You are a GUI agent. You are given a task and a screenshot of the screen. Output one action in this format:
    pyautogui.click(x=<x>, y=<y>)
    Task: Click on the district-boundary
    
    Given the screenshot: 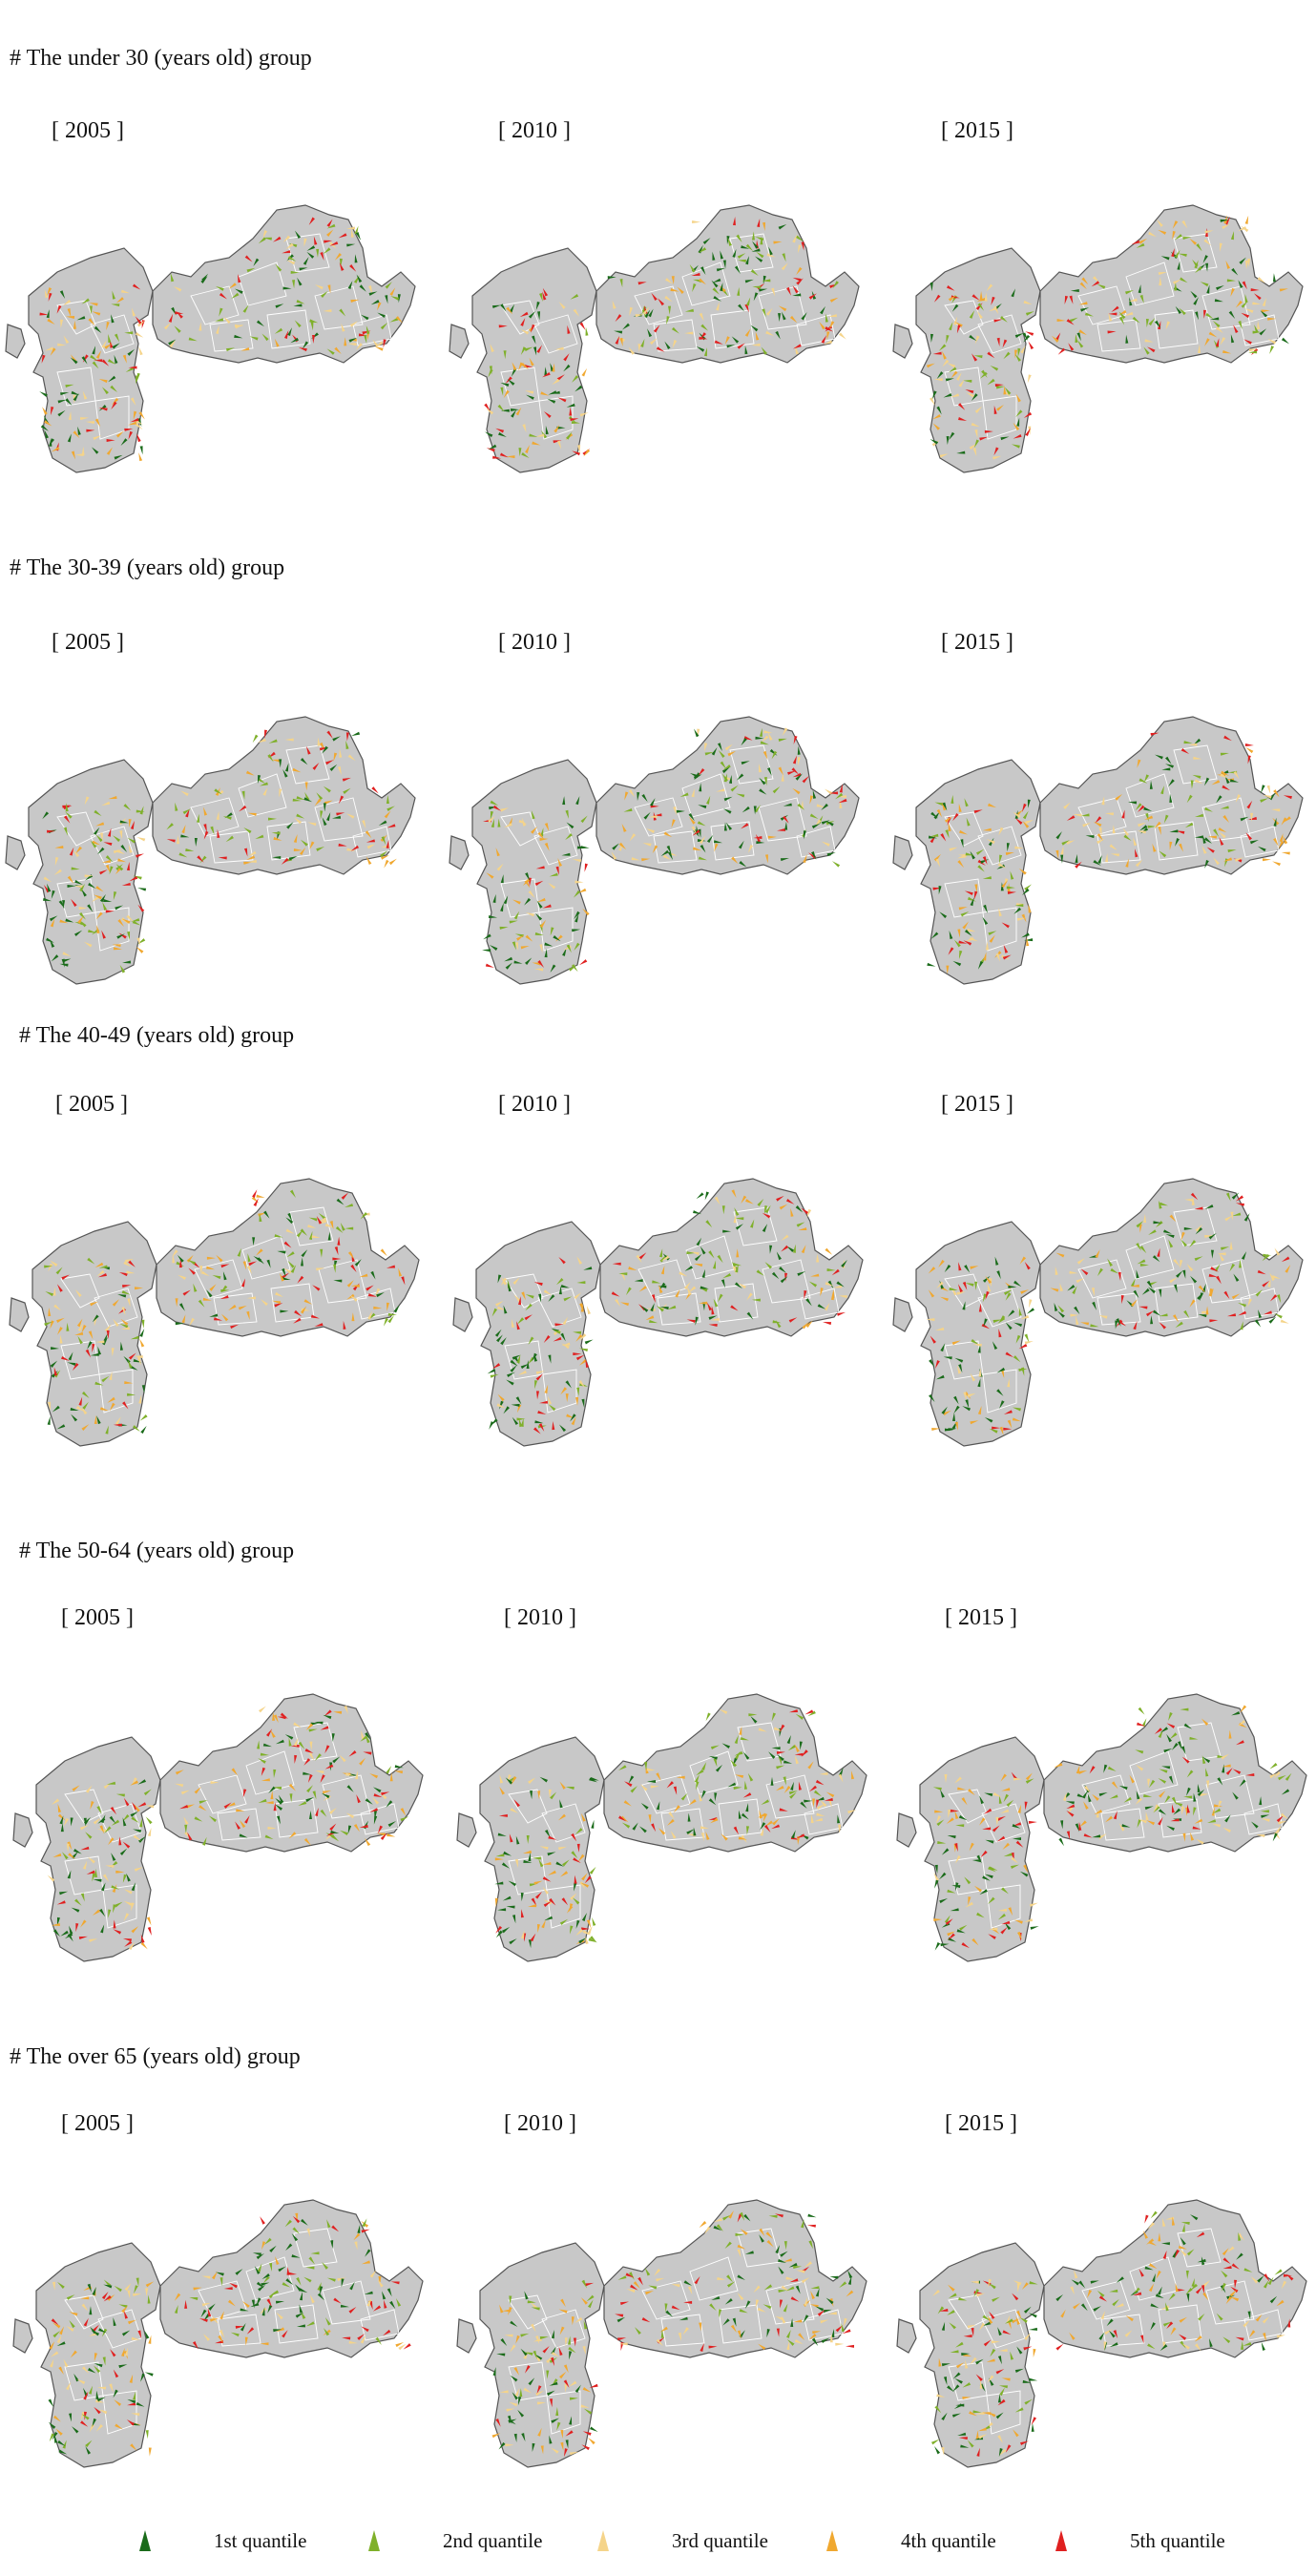 What is the action you would take?
    pyautogui.click(x=116, y=1308)
    